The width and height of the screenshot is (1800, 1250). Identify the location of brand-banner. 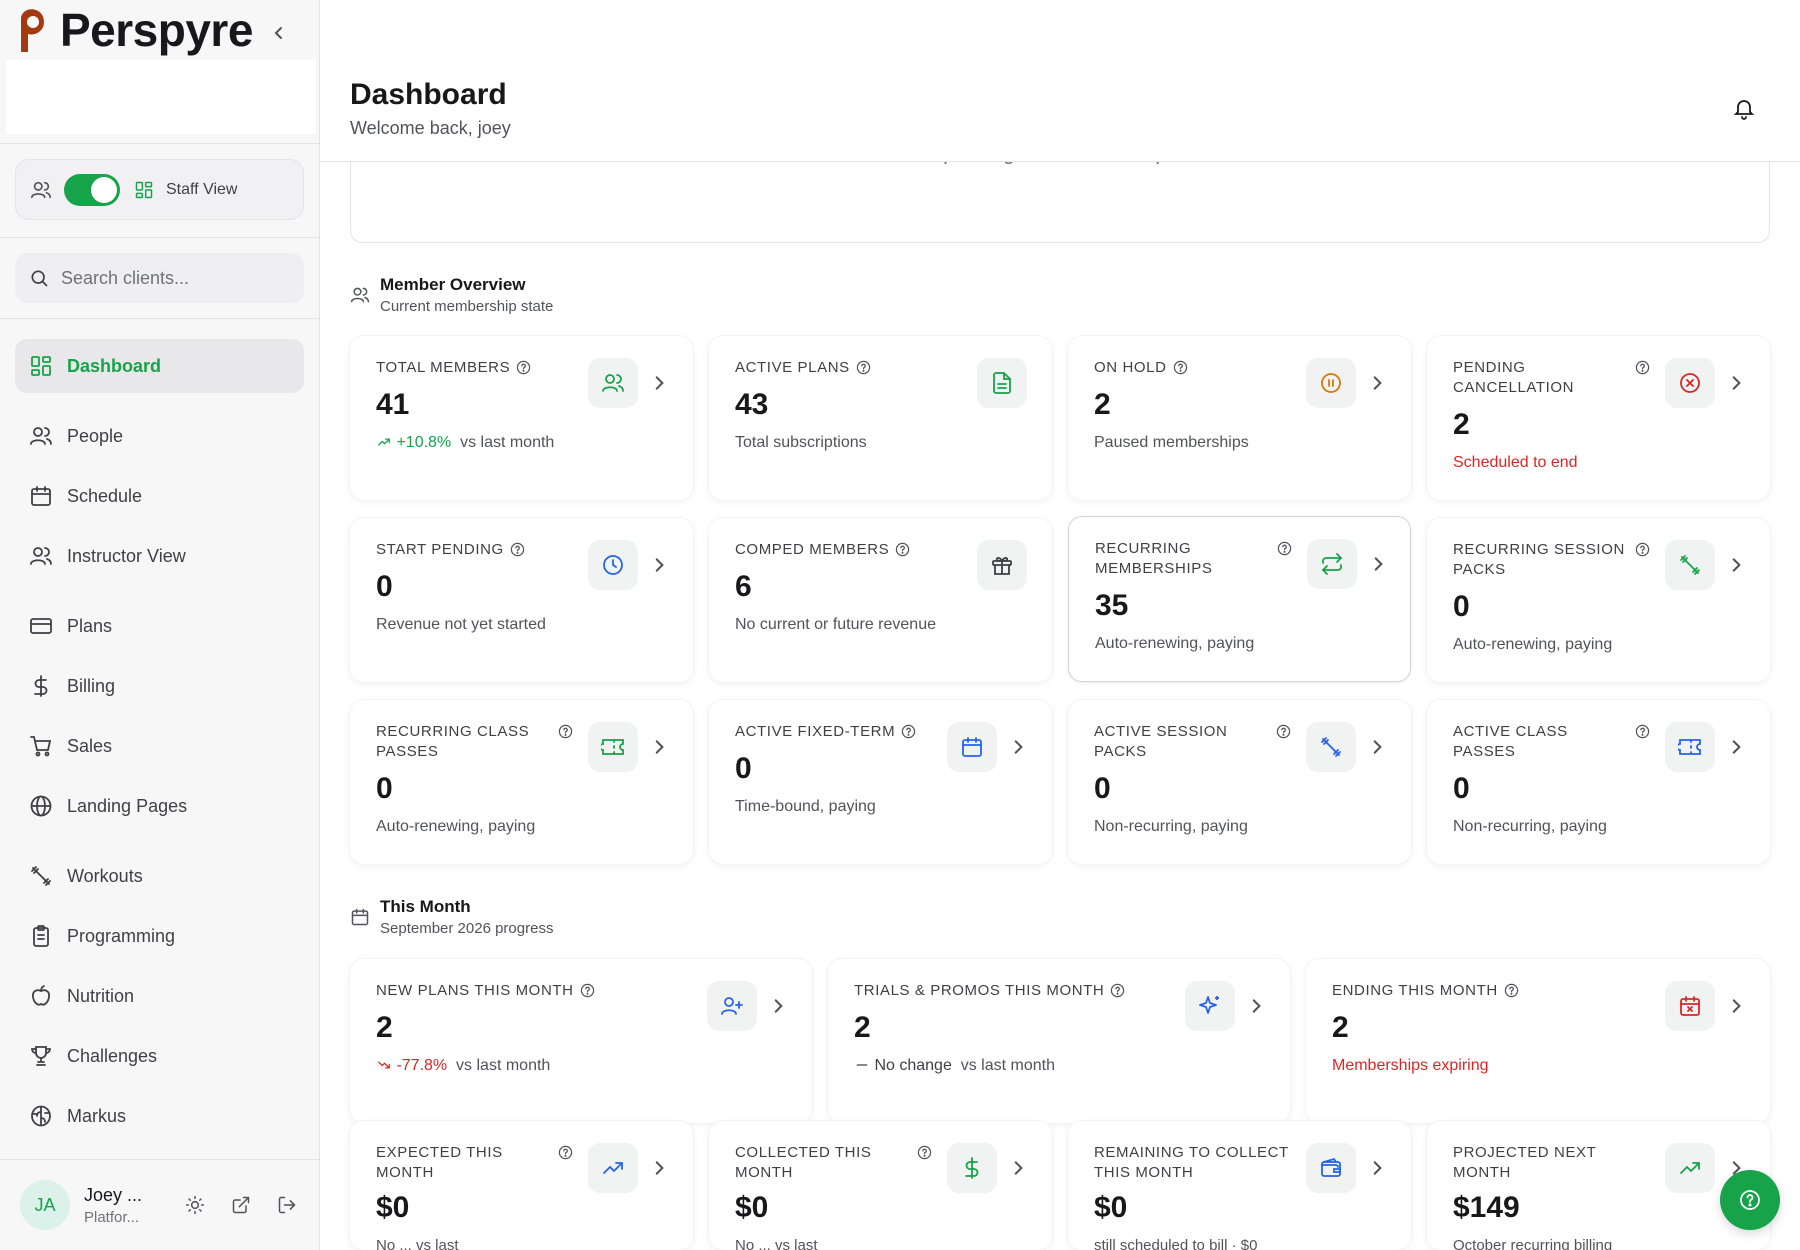
(161, 97).